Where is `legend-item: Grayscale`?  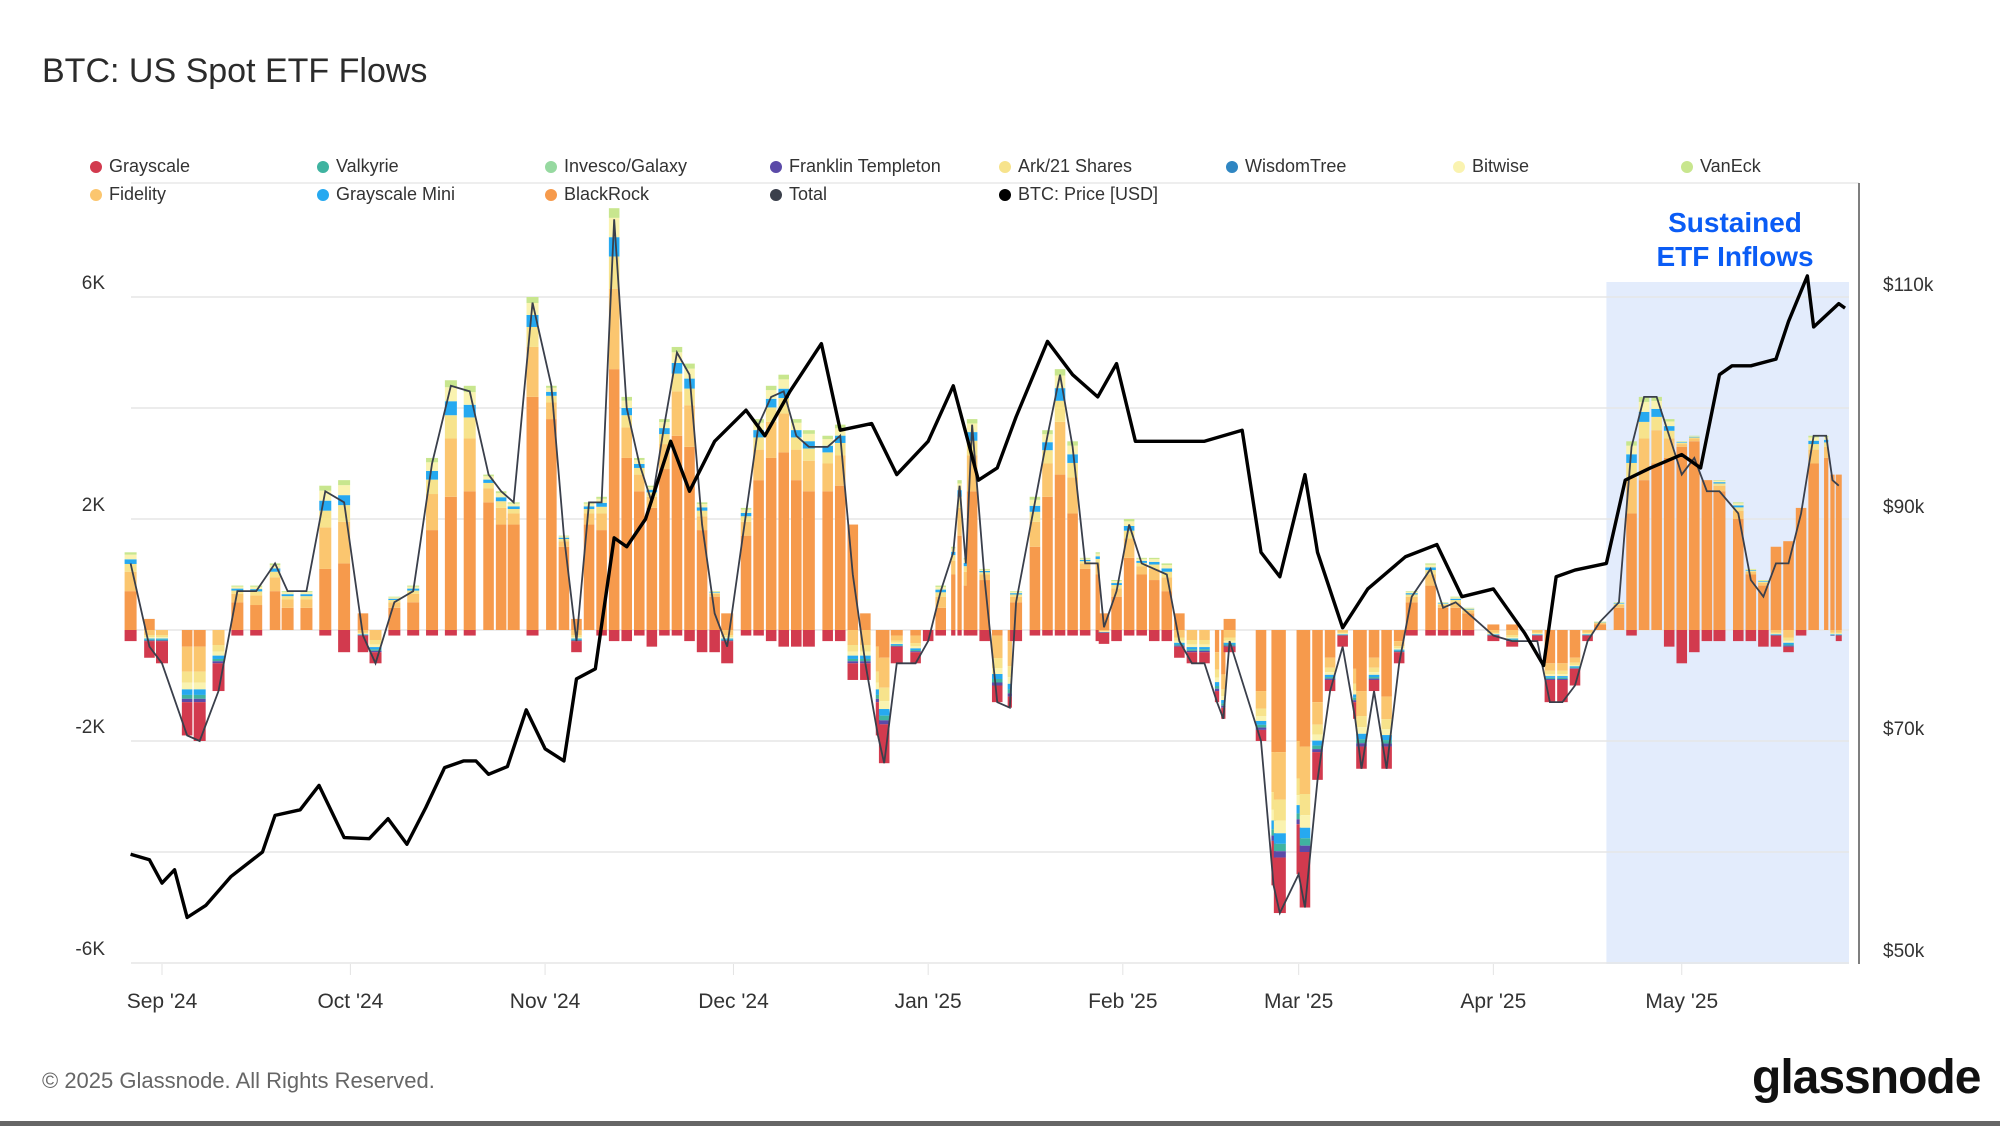 legend-item: Grayscale is located at coordinates (140, 166).